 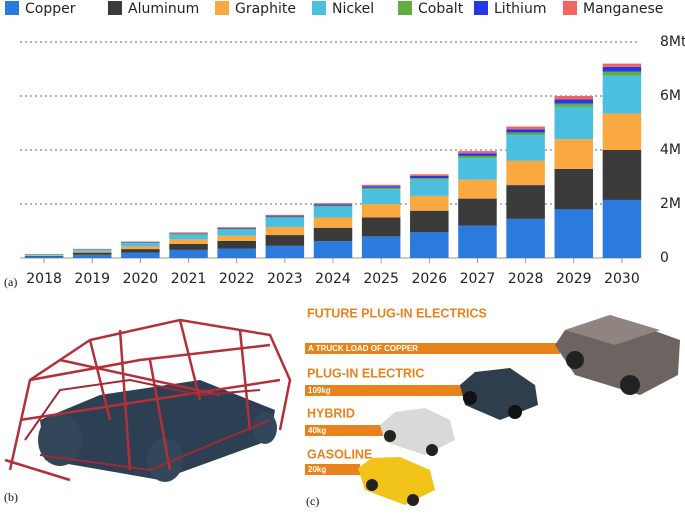 What do you see at coordinates (574, 279) in the screenshot?
I see `x-tick-label: 2029` at bounding box center [574, 279].